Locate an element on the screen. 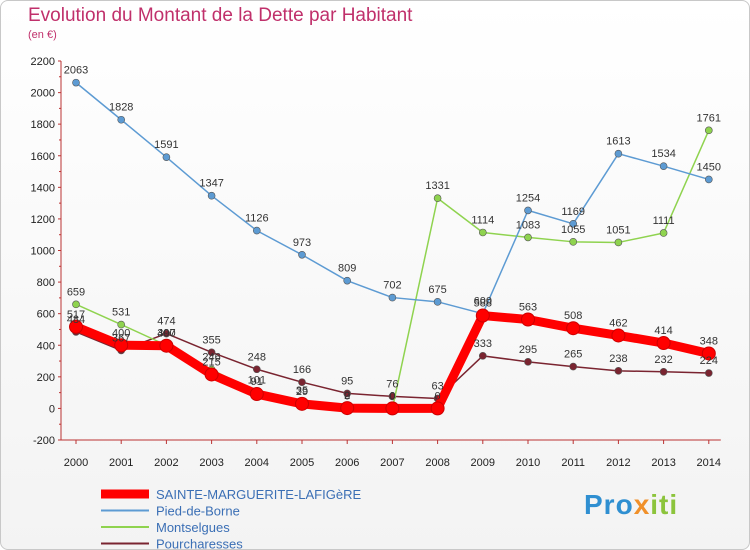 The image size is (750, 550). legend-label: Pied-de-Borne is located at coordinates (198, 511).